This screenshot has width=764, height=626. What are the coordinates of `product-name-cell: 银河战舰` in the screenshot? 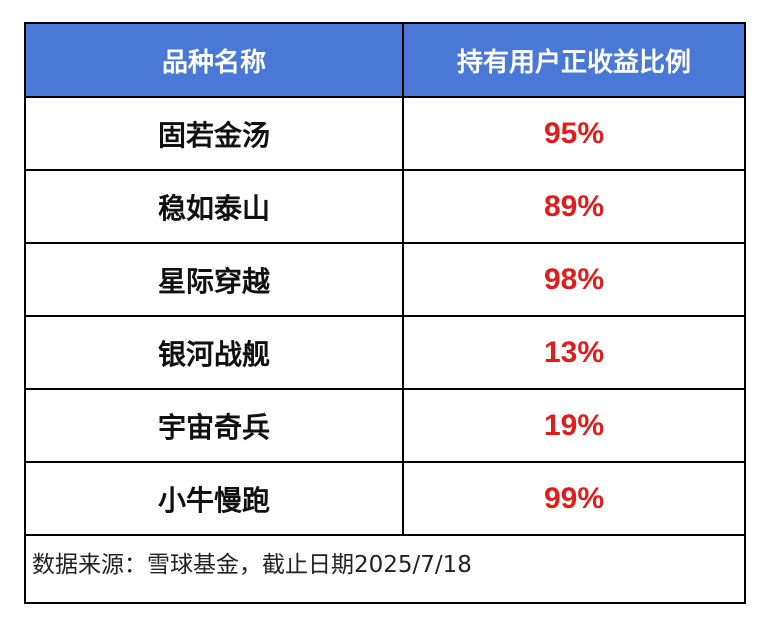 It's located at (215, 353).